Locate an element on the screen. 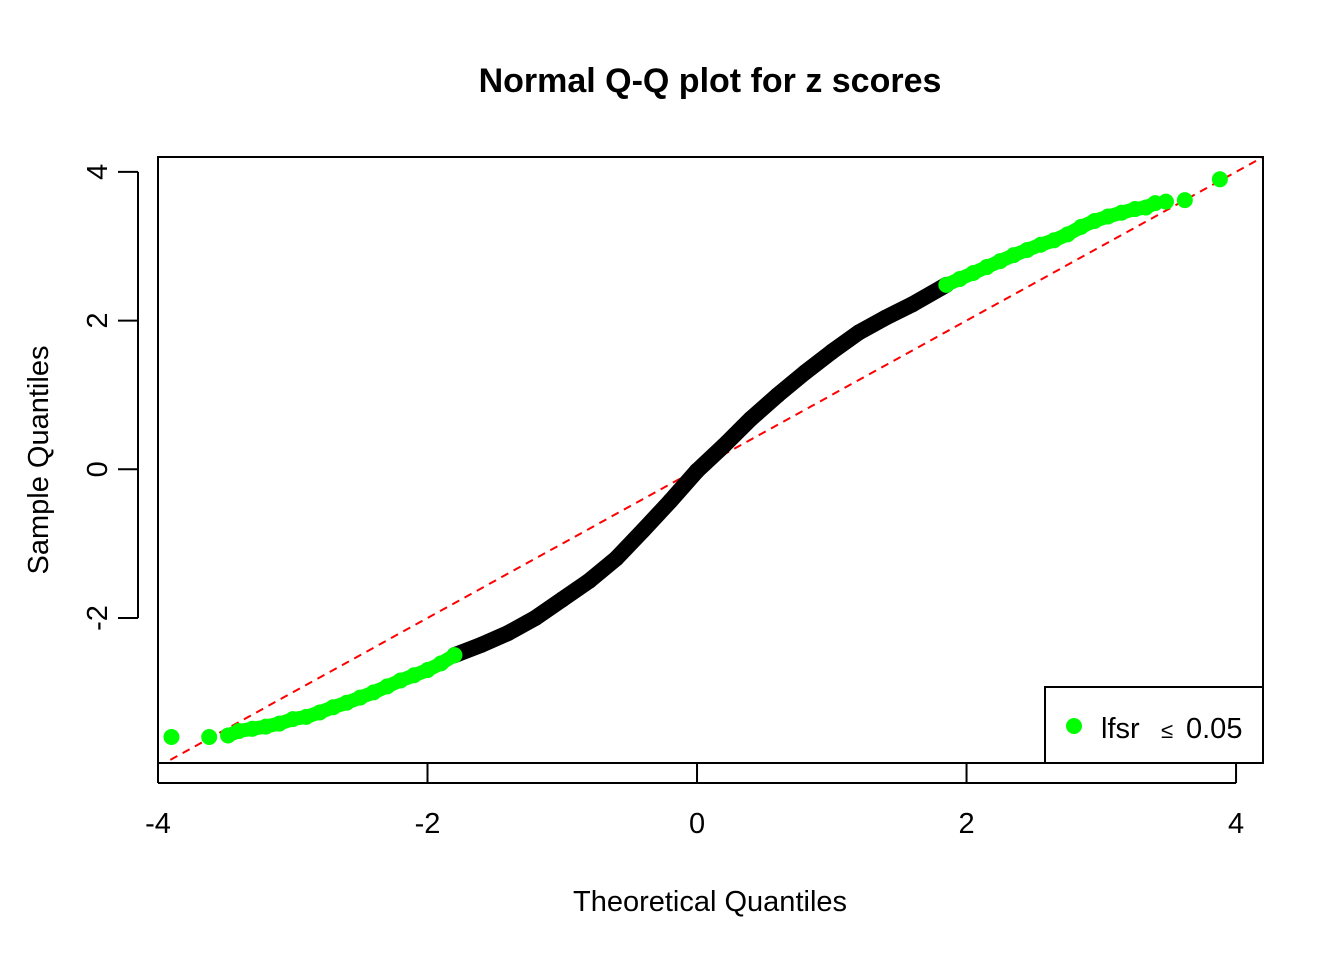  x-tick-label: 0 is located at coordinates (697, 824).